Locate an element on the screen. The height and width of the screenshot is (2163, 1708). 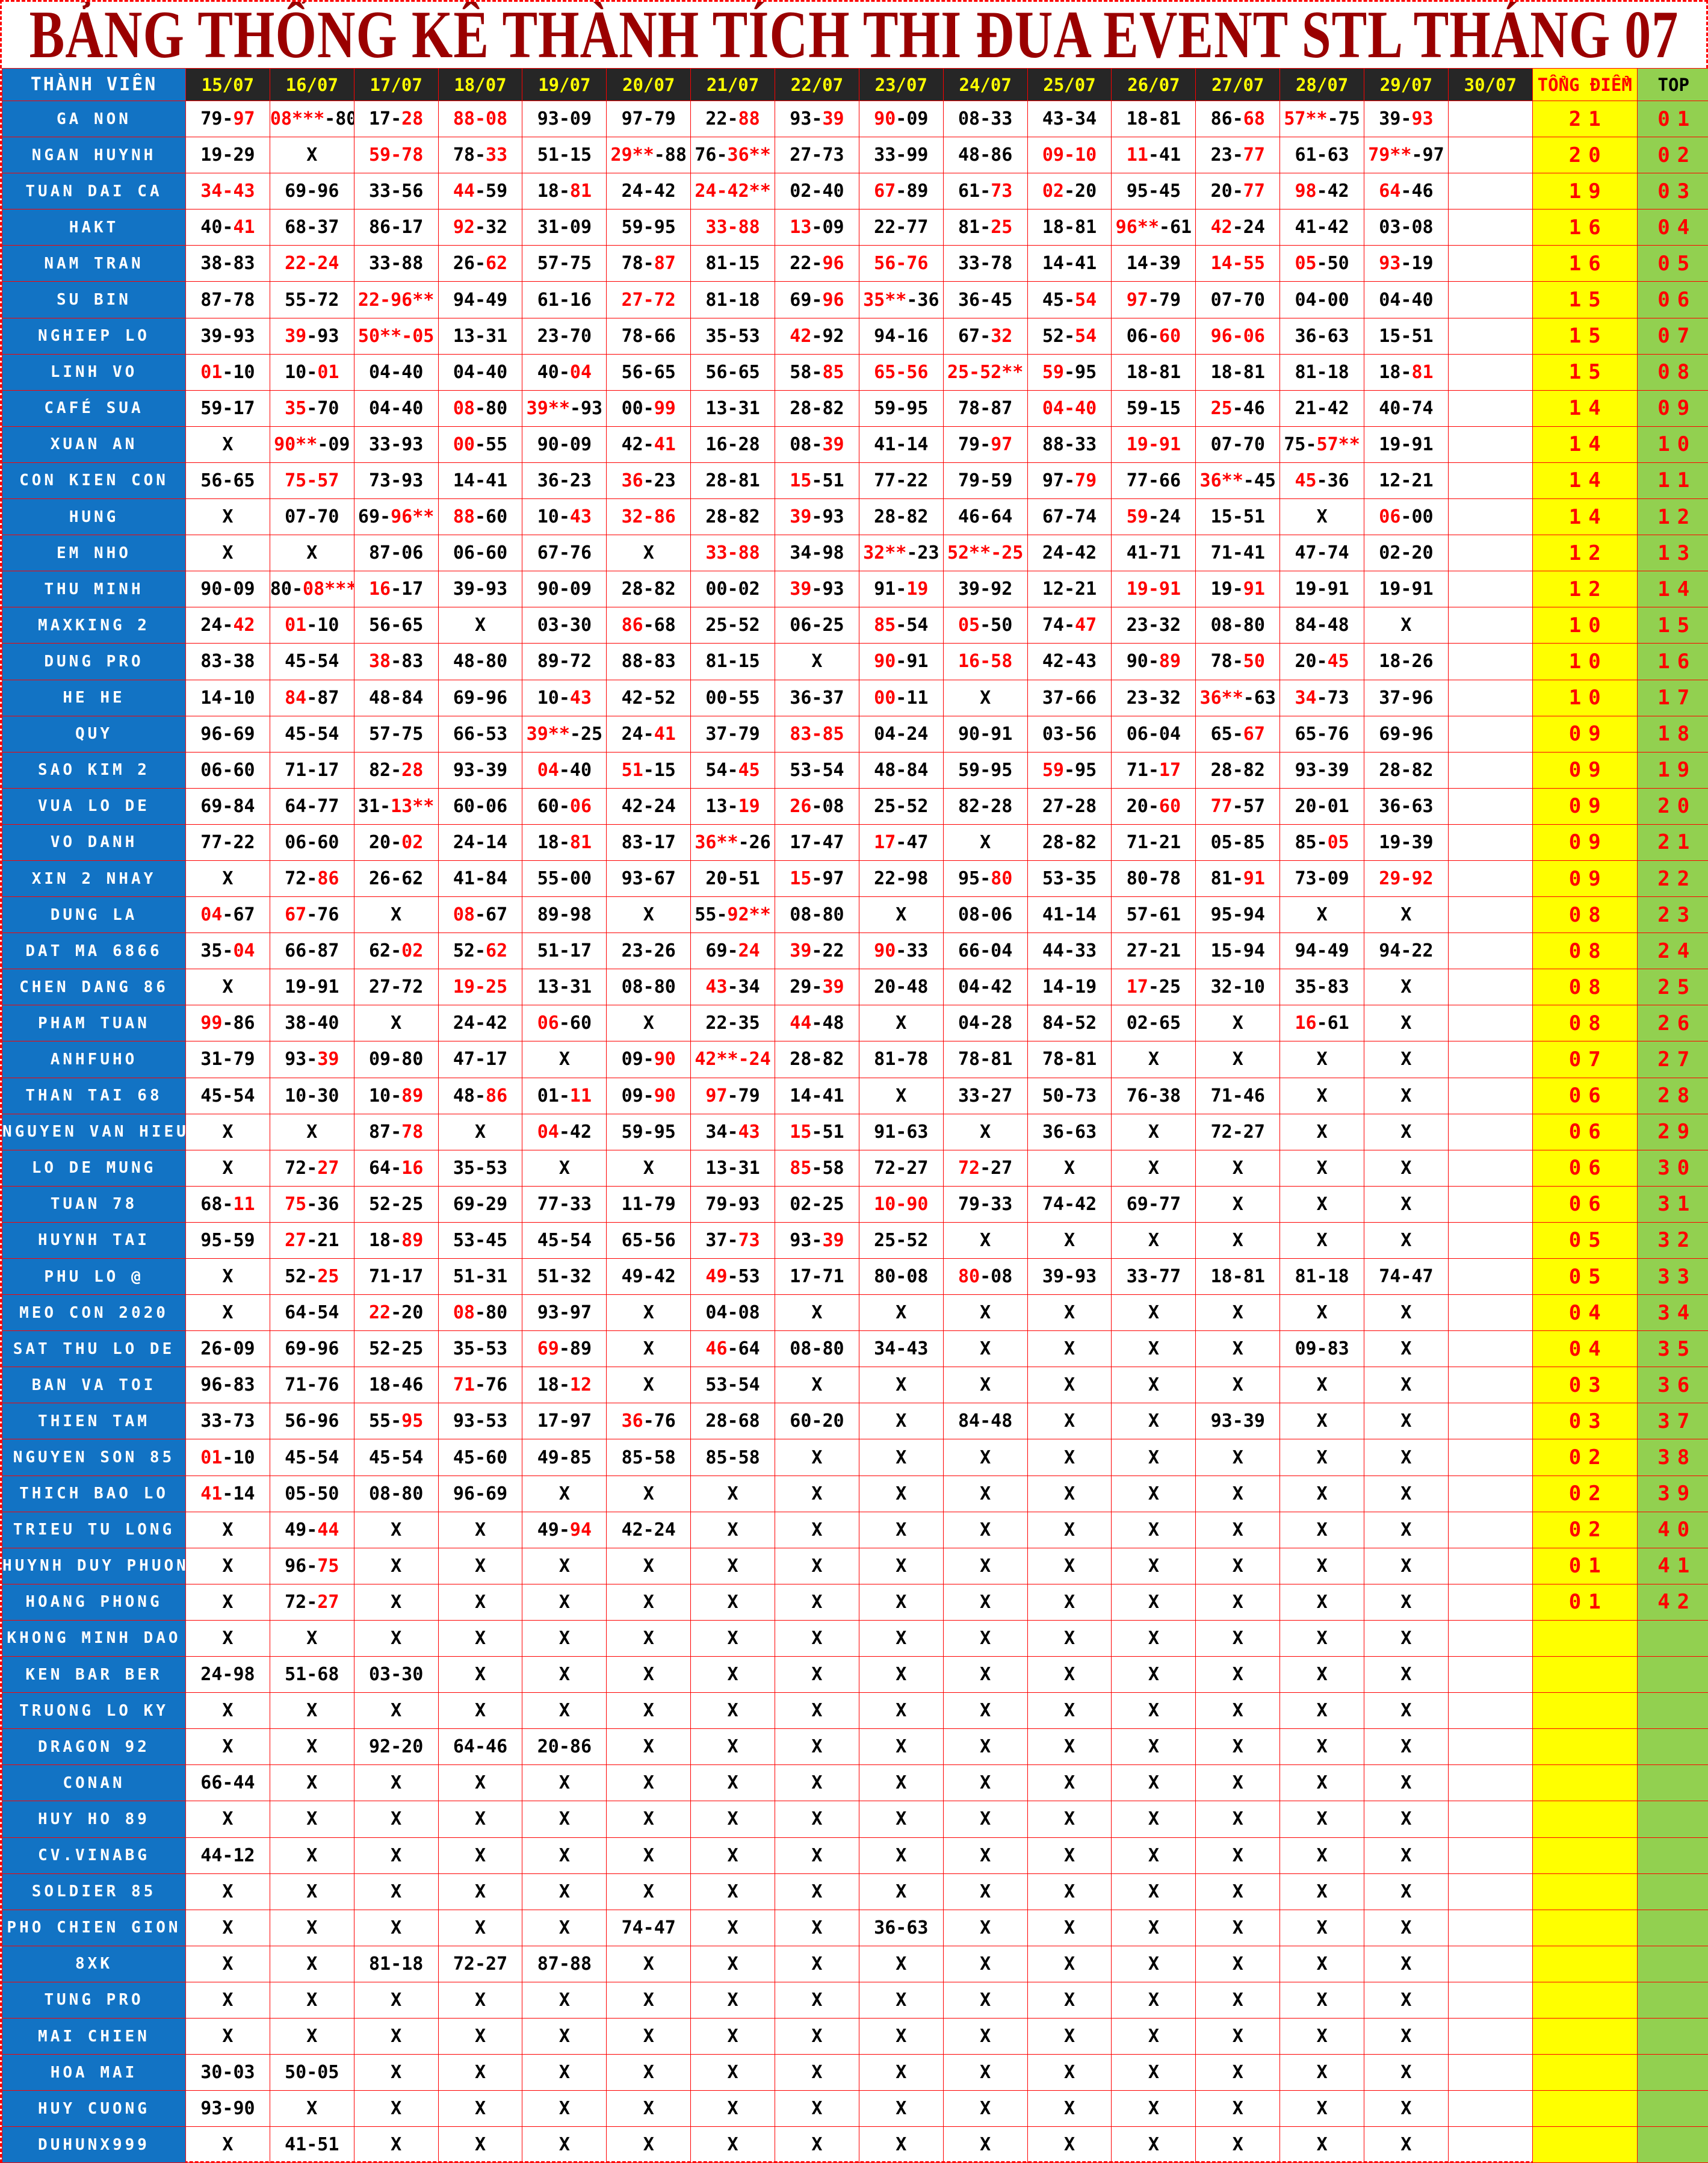
score-cell: 20-45 is located at coordinates (1322, 661).